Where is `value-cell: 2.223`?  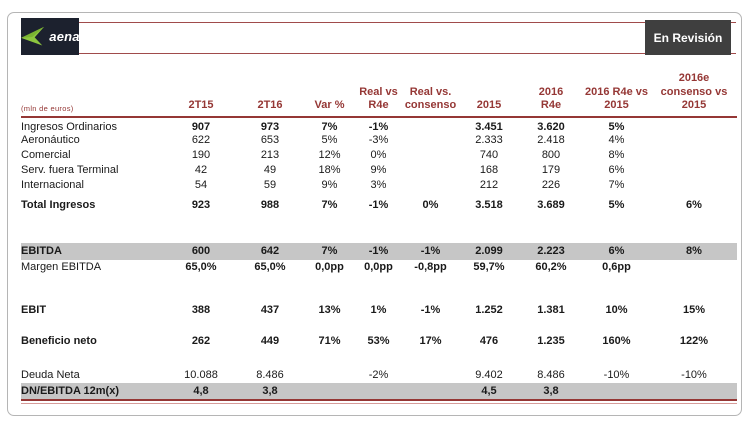 value-cell: 2.223 is located at coordinates (551, 251).